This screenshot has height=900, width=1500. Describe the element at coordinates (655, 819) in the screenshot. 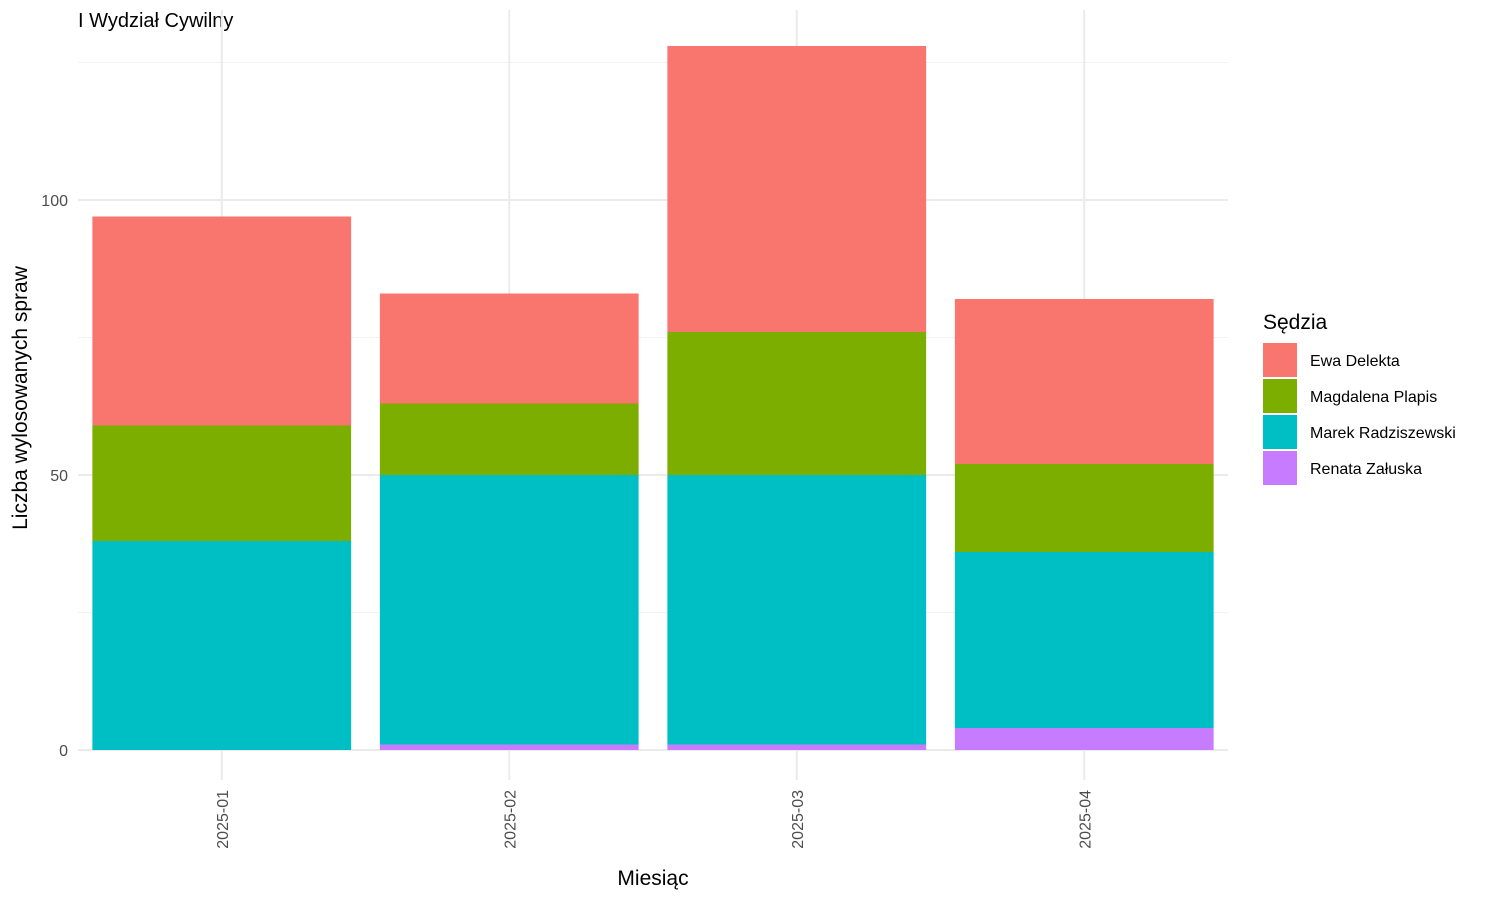

I see `x-axis-ticks: 2025-01 2025-02 2025-03 2025-04` at that location.